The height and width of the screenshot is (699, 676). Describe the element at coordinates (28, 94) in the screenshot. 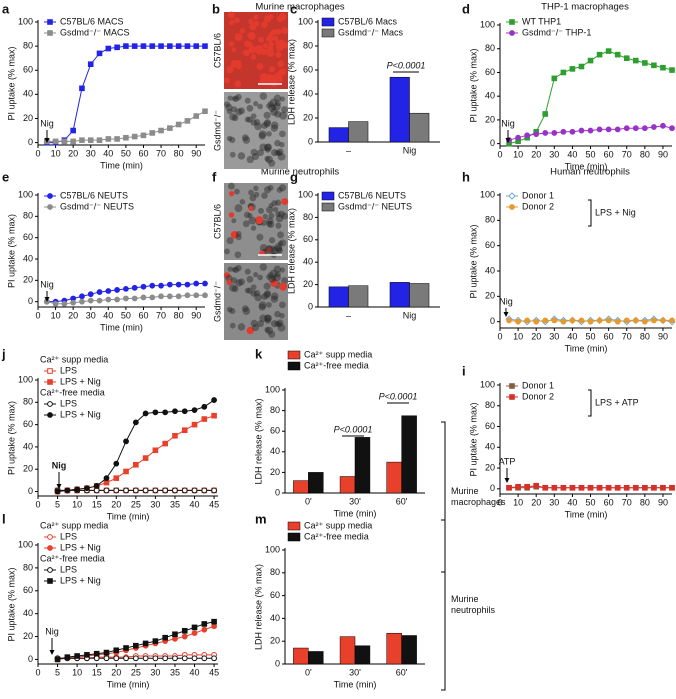

I see `y-tick-label: 40` at that location.